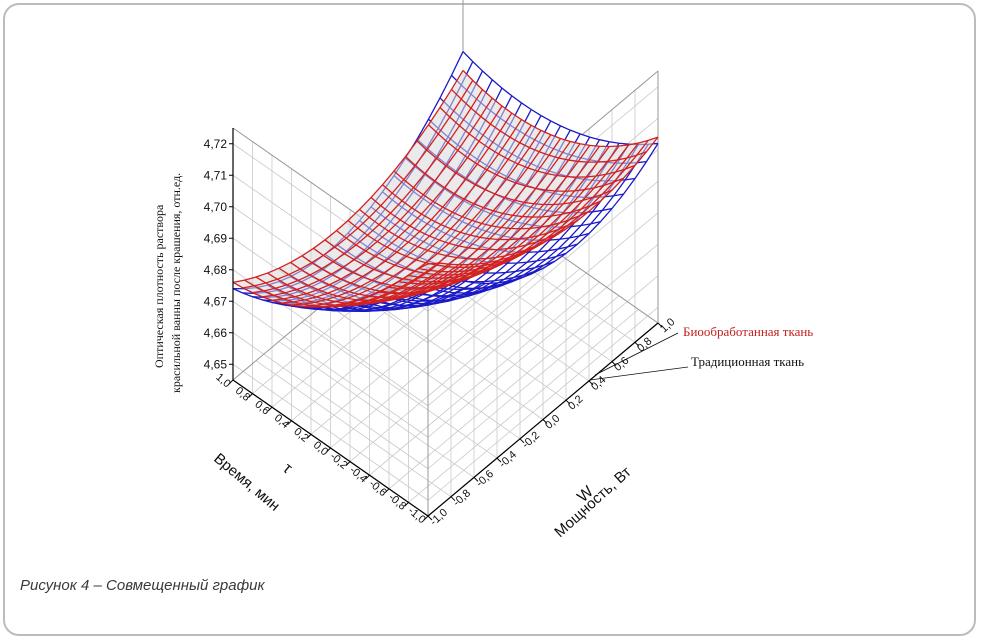 This screenshot has width=981, height=640. What do you see at coordinates (531, 440) in the screenshot?
I see `power-tick-label: -0,2` at bounding box center [531, 440].